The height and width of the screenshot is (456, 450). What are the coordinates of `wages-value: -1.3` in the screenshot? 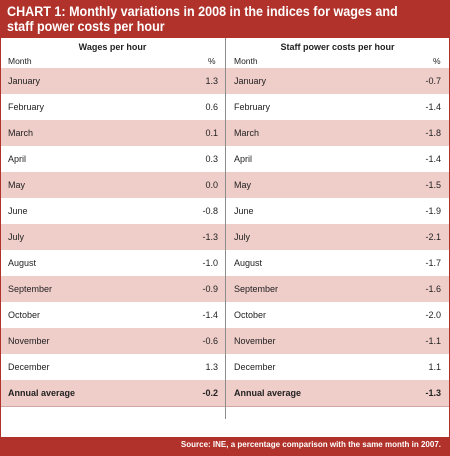 It's located at (210, 237).